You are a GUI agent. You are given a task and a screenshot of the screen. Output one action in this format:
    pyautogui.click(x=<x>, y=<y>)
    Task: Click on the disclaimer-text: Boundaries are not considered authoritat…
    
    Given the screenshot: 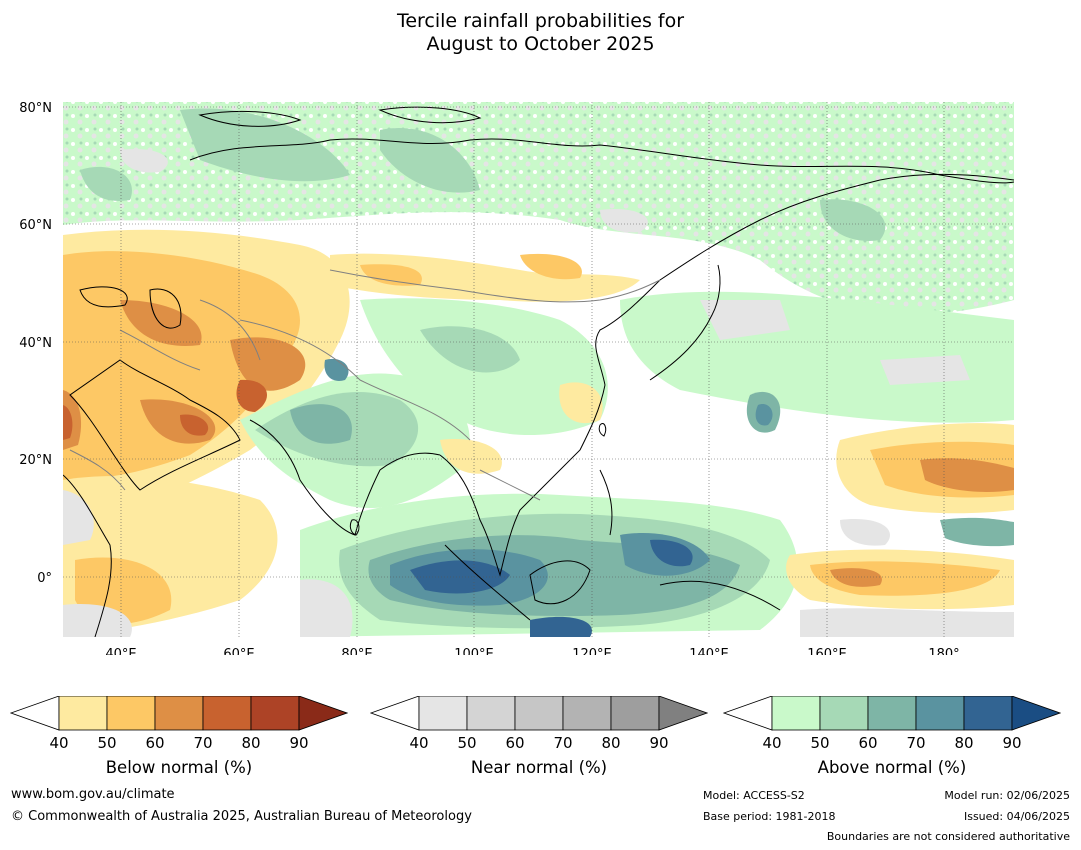 What is the action you would take?
    pyautogui.click(x=948, y=836)
    